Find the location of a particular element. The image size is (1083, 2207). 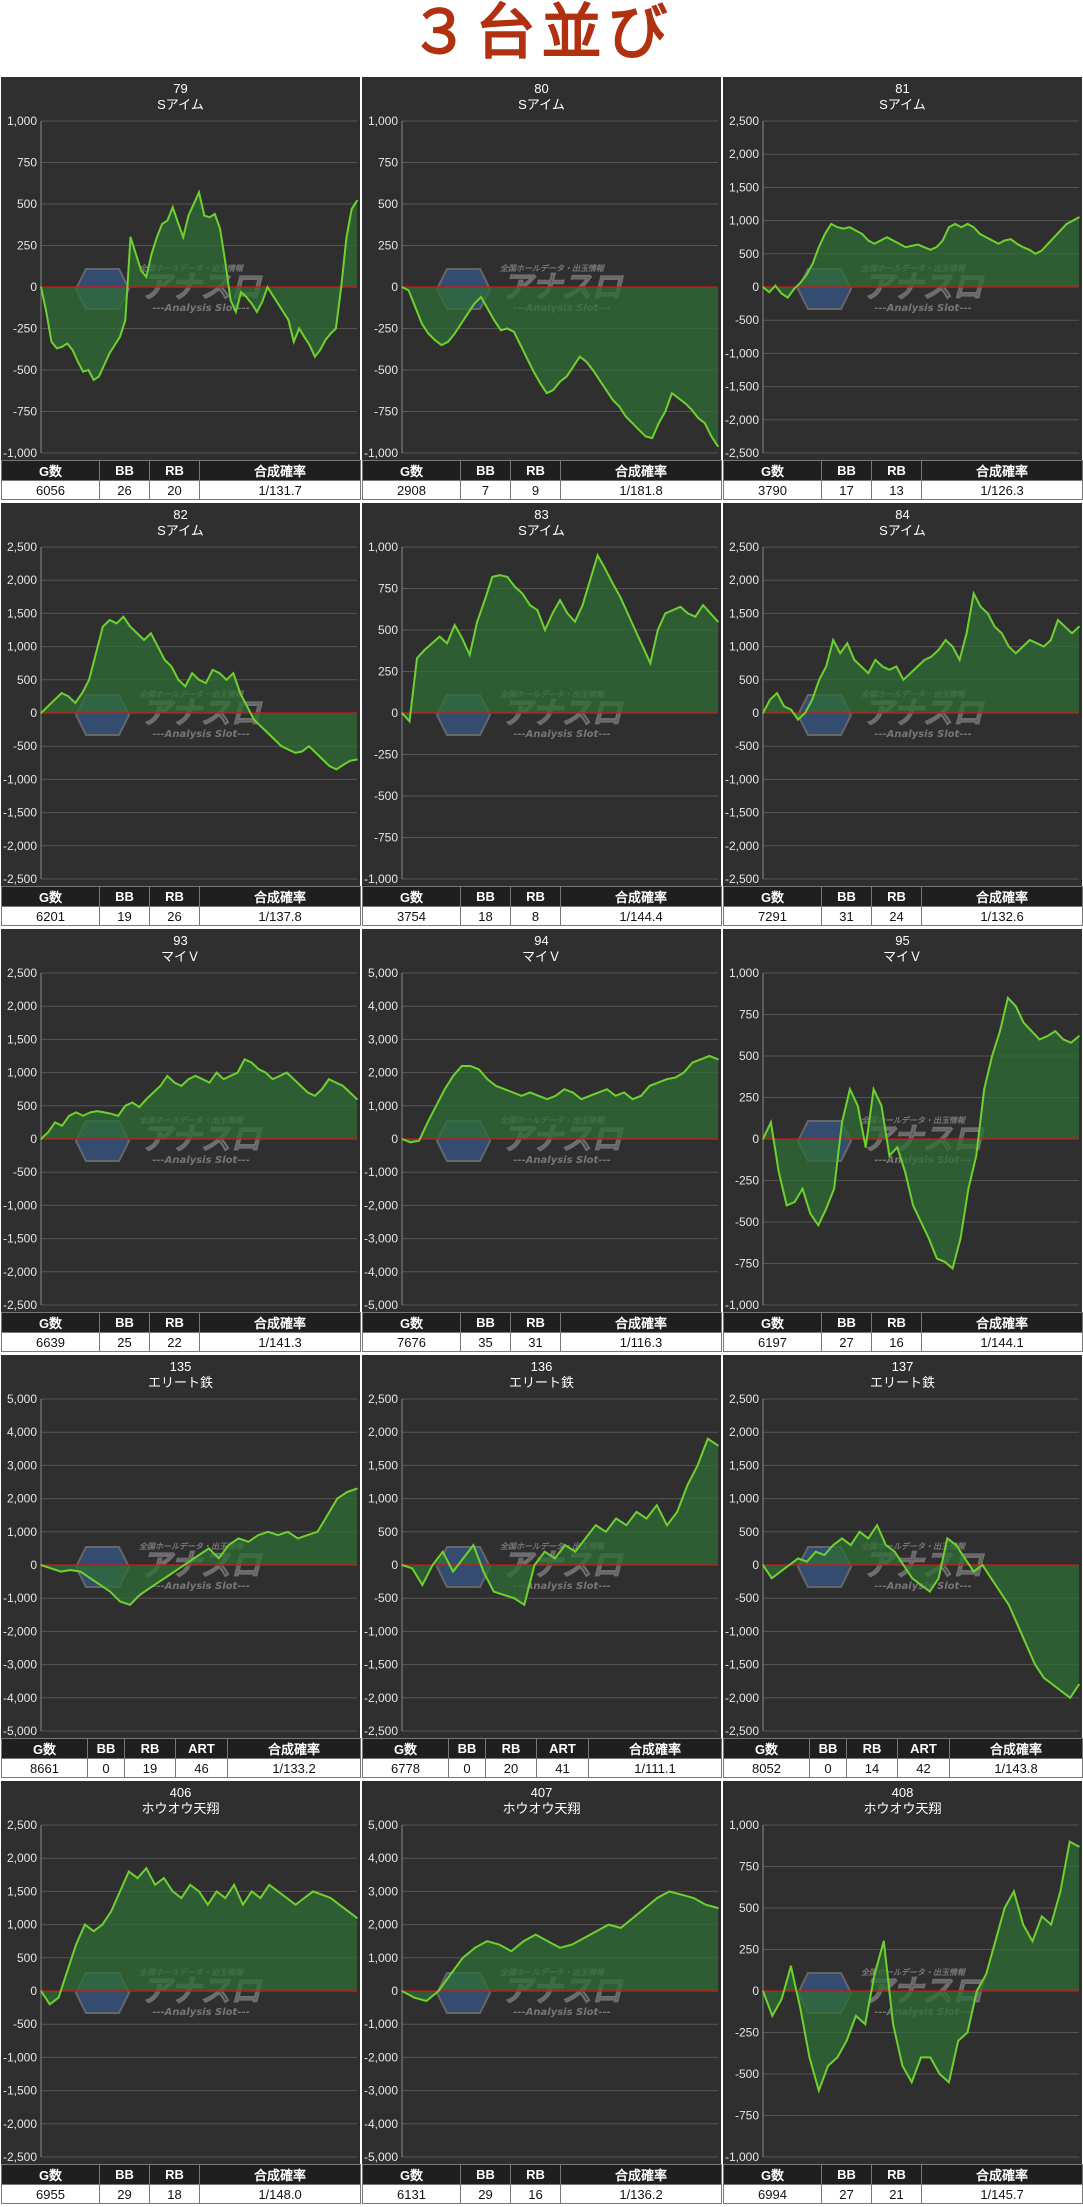

machine-number: 95 is located at coordinates (902, 940).